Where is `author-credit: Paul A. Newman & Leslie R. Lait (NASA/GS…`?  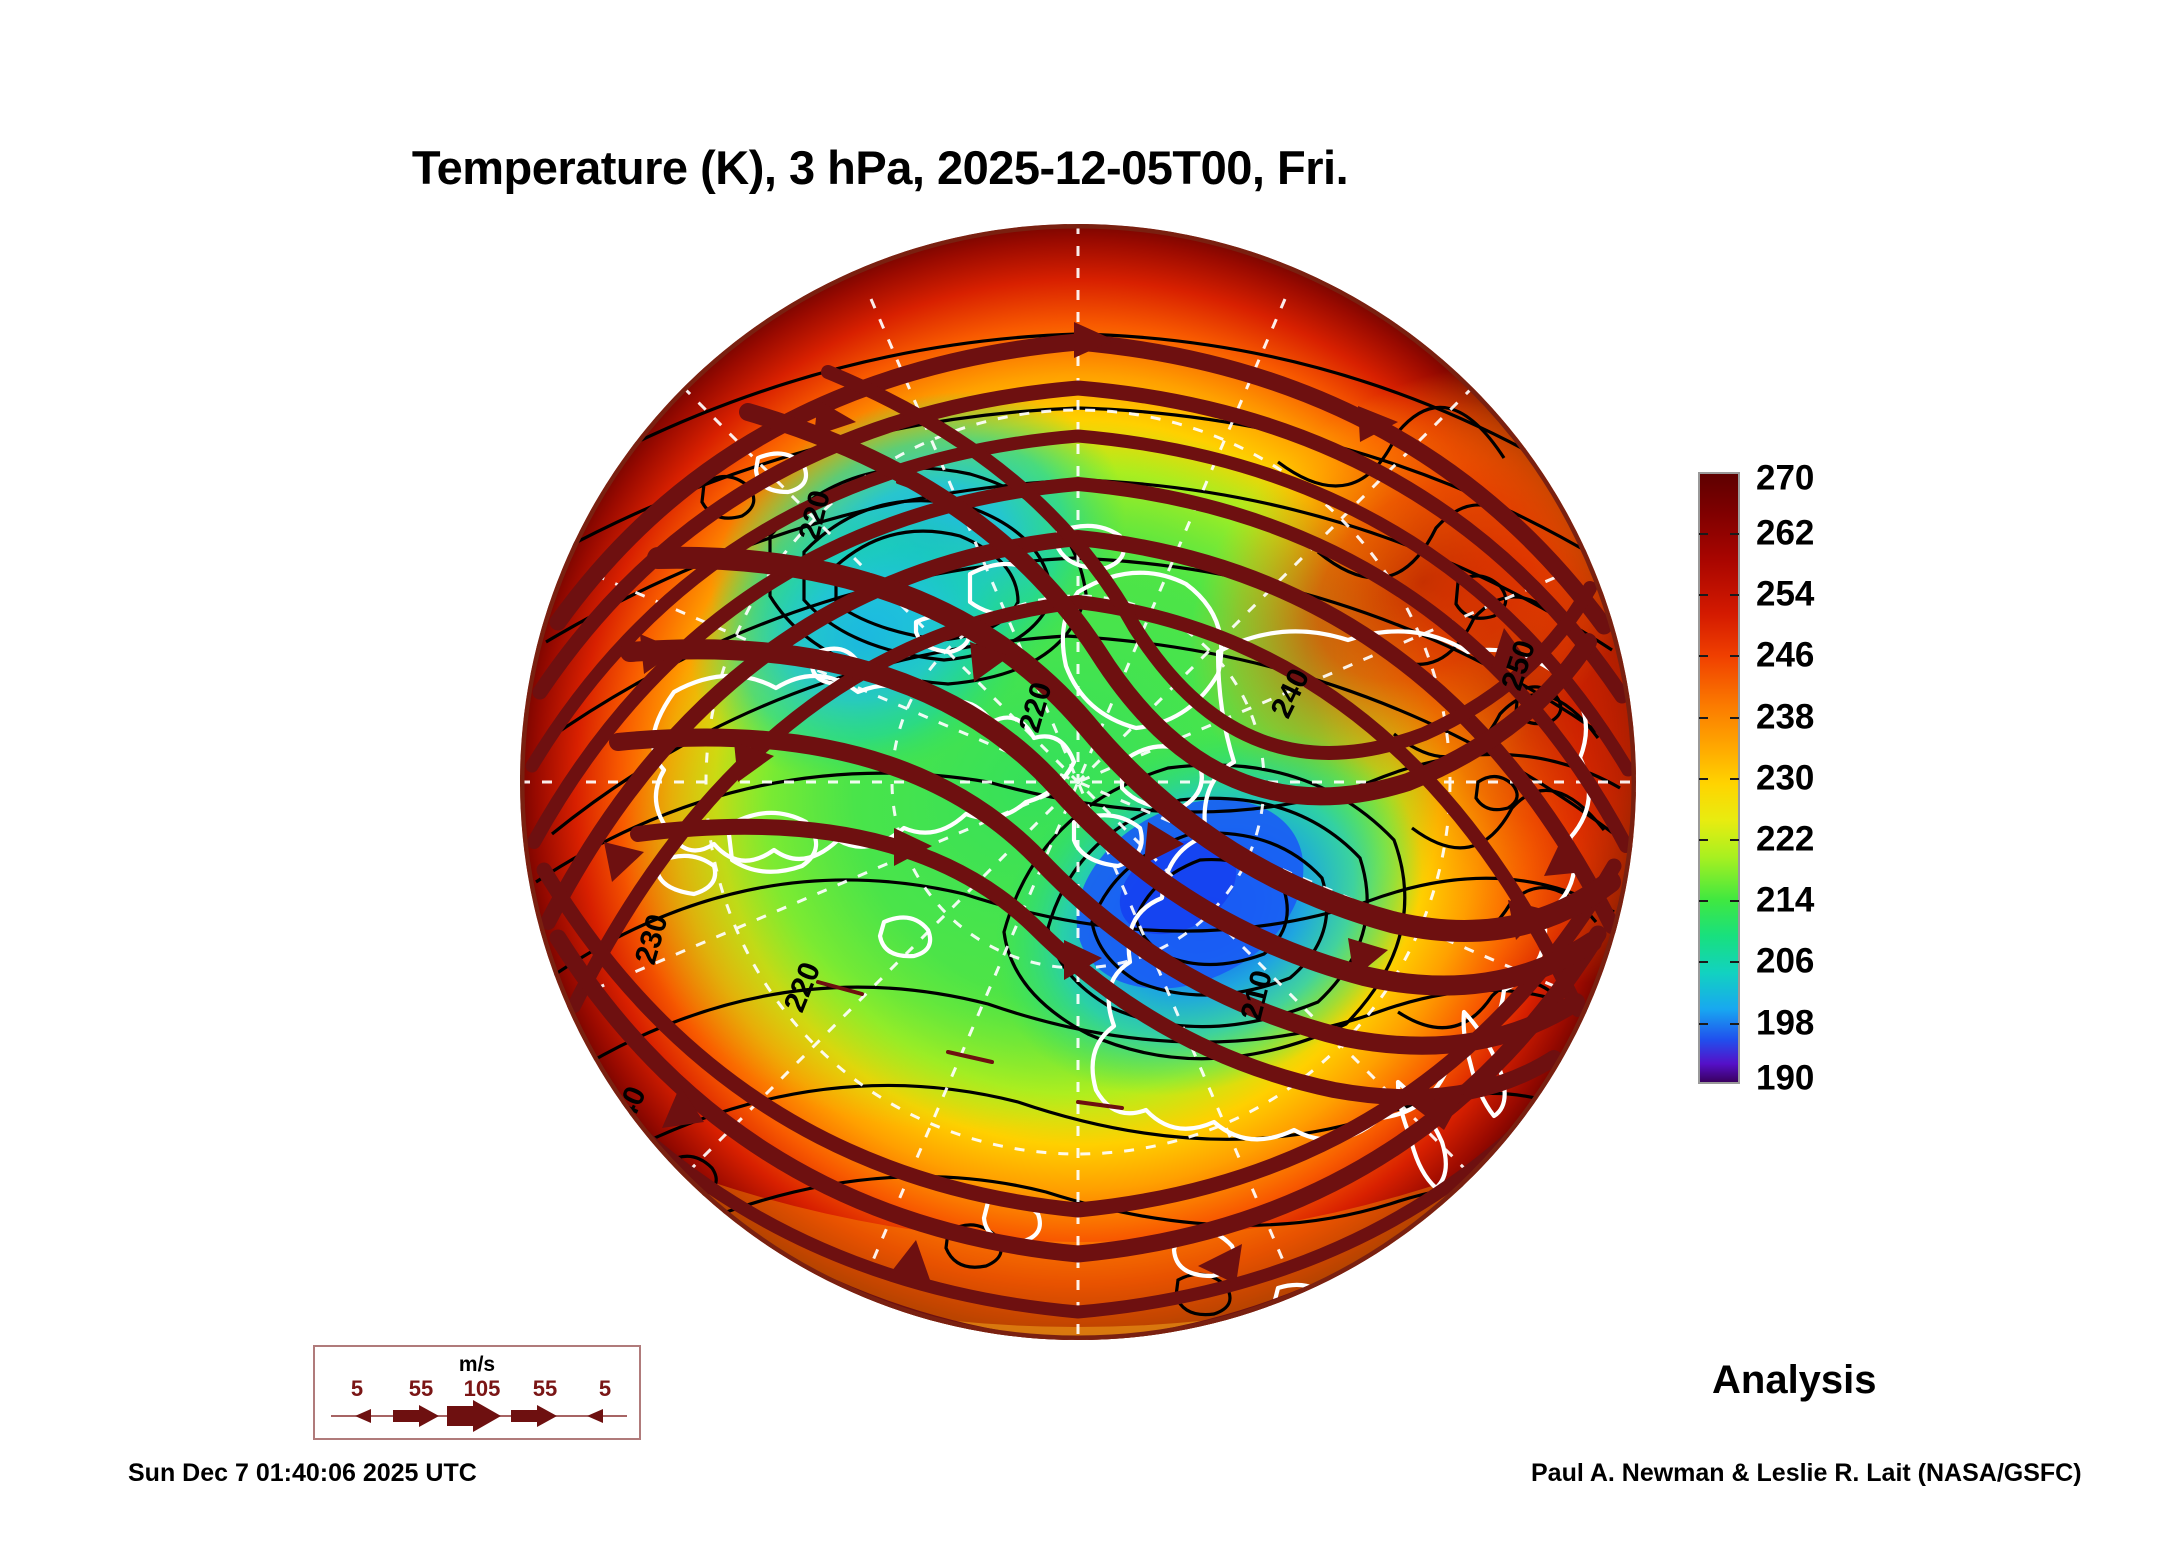
author-credit: Paul A. Newman & Leslie R. Lait (NASA/GS… is located at coordinates (1806, 1473).